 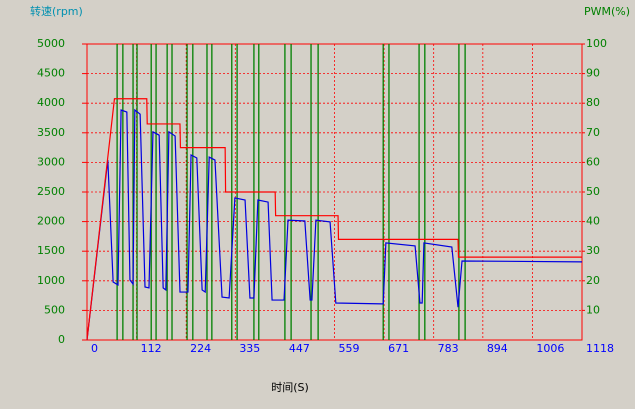 What do you see at coordinates (51, 43) in the screenshot?
I see `y-tick-label: 5000` at bounding box center [51, 43].